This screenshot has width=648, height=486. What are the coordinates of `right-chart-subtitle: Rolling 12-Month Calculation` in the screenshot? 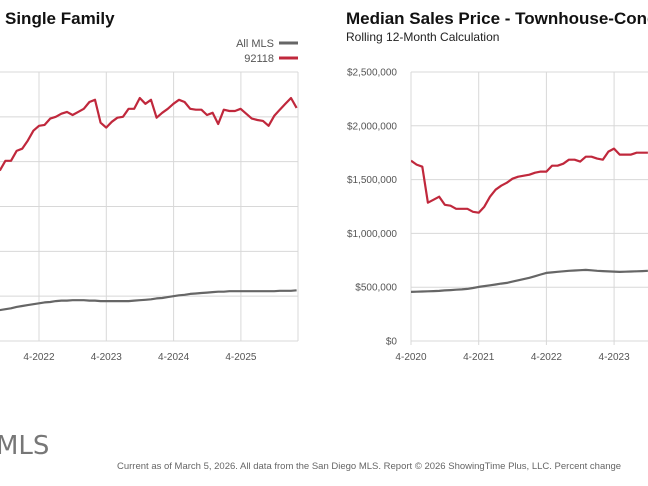 It's located at (422, 37).